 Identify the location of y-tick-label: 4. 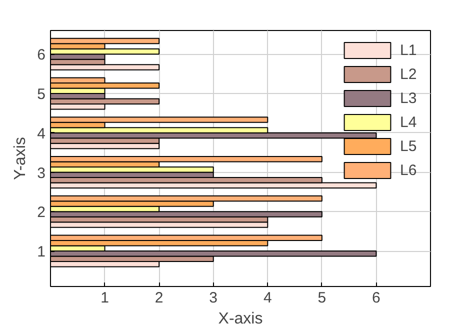
(41, 133).